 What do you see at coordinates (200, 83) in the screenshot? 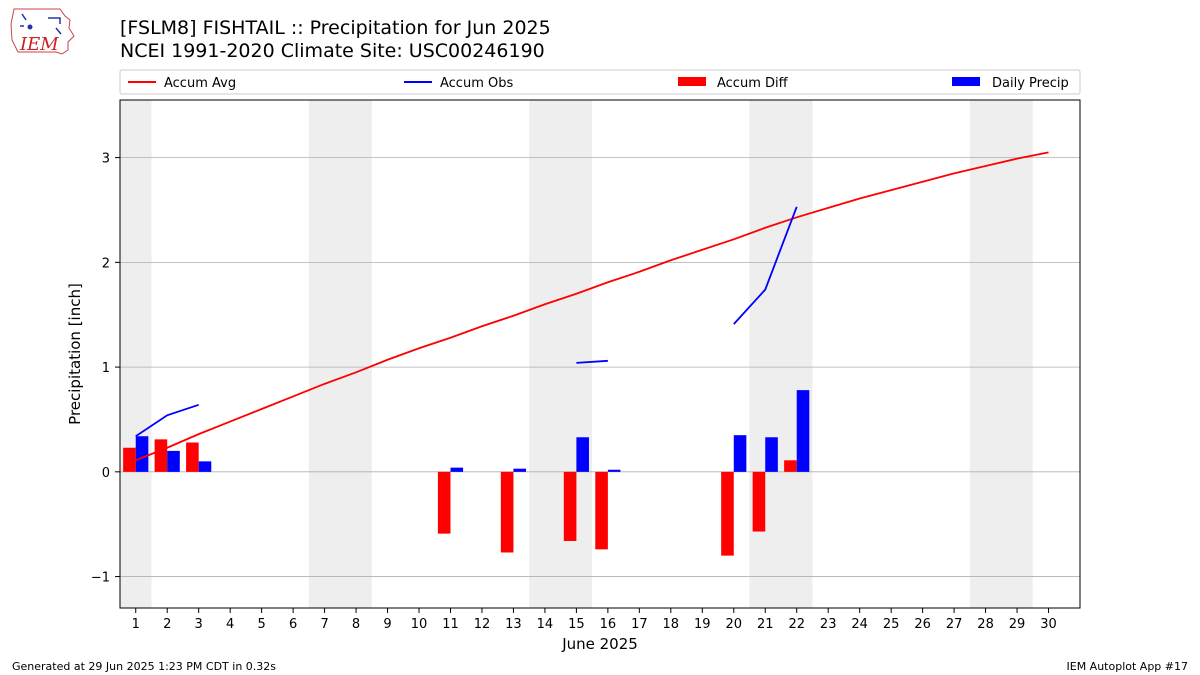
I see `legend-label: Accum Avg` at bounding box center [200, 83].